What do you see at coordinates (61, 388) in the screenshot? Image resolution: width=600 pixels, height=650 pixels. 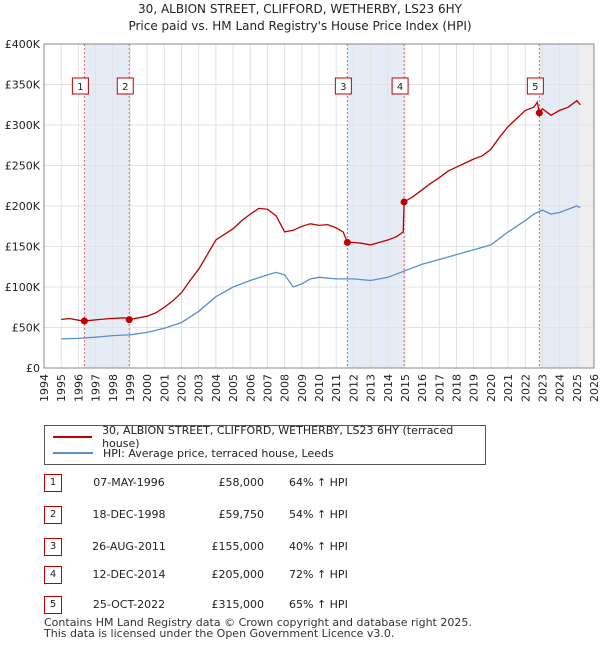 I see `x-tick-label: 1995` at bounding box center [61, 388].